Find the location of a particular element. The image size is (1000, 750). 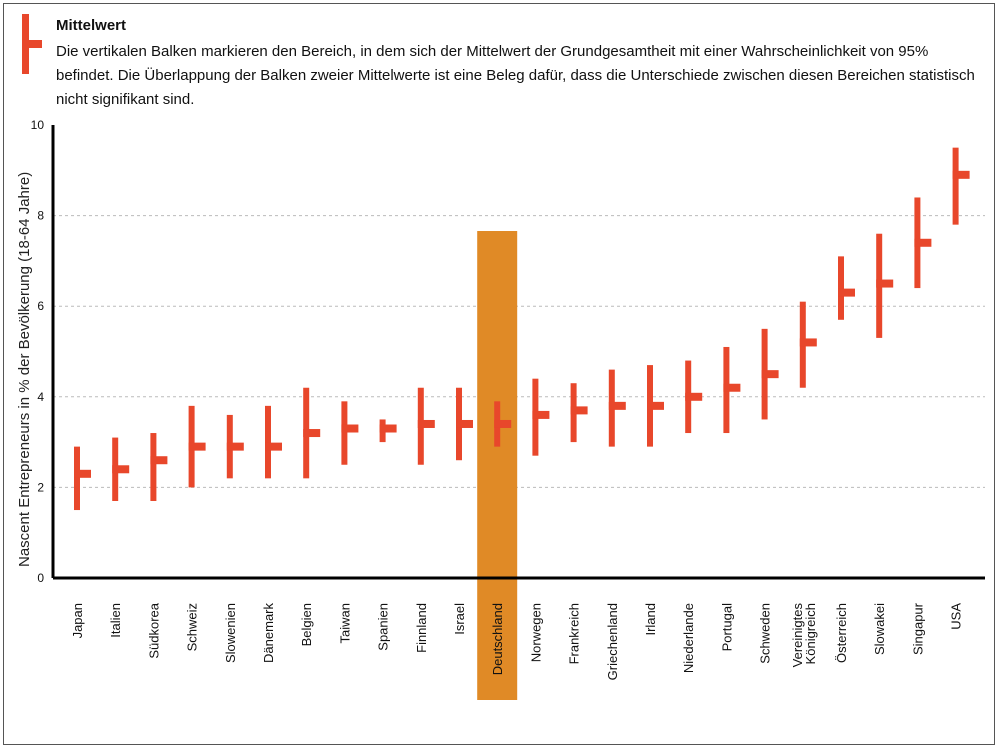

category-label: Deutschland is located at coordinates (497, 639).